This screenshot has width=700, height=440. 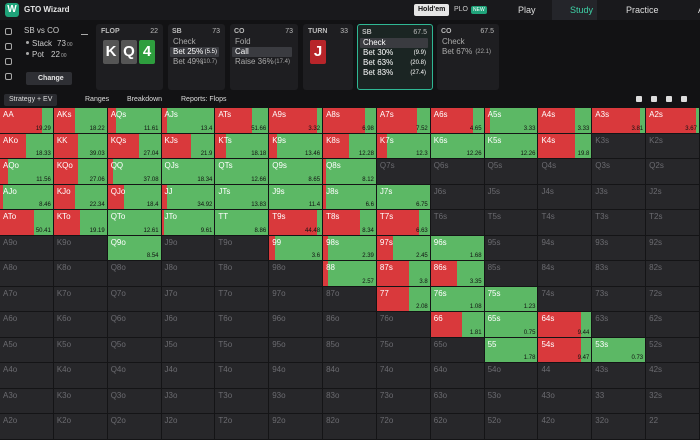 I want to click on hand-cell: 86o, so click(x=350, y=325).